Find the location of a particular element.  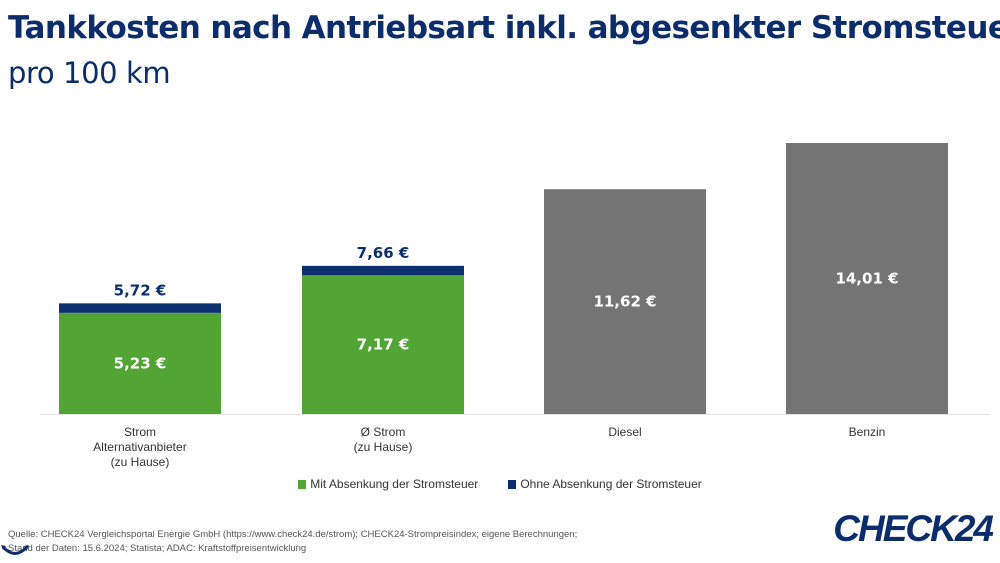

category-label: Diesel is located at coordinates (624, 432).